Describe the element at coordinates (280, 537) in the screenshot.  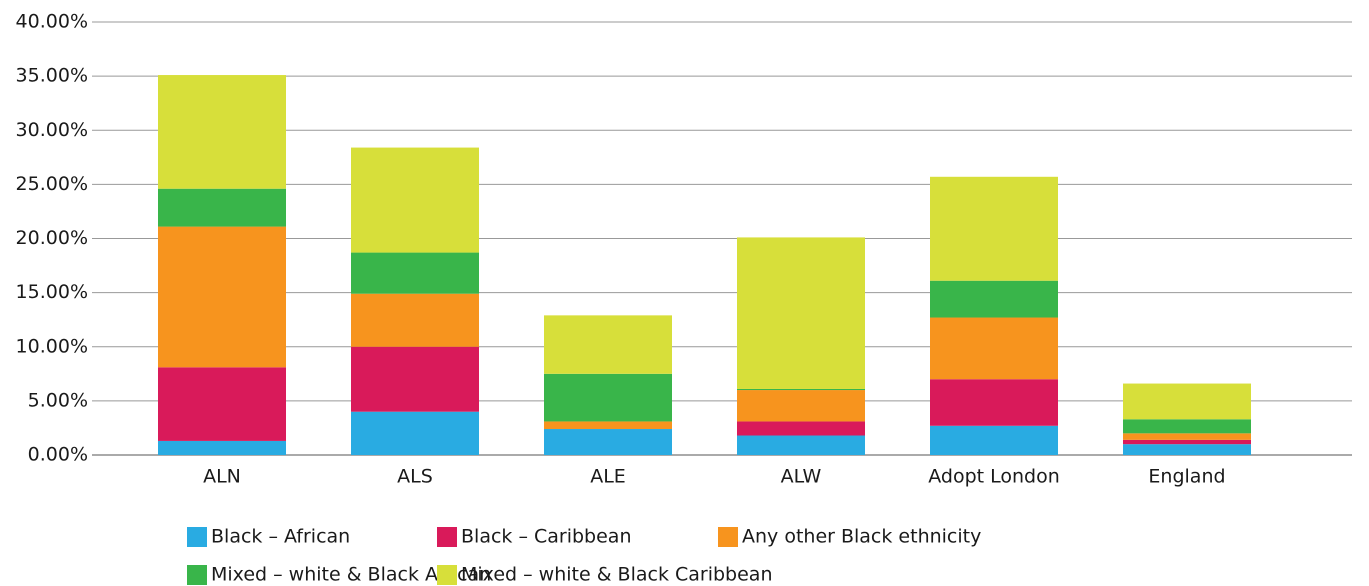
I see `legend-label: Black – African` at that location.